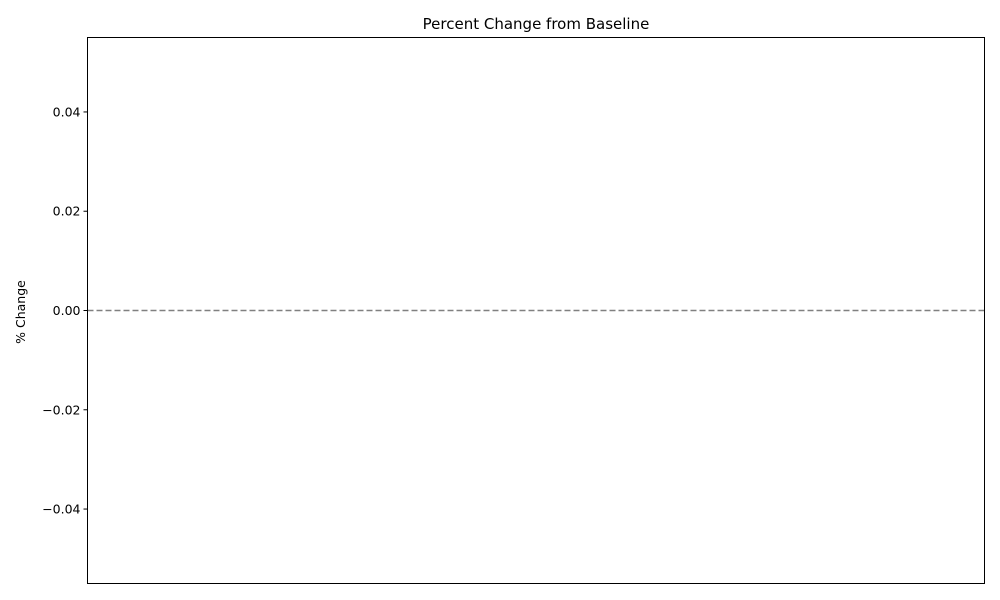 The image size is (1000, 600). I want to click on y-axis-label: % Change, so click(20, 312).